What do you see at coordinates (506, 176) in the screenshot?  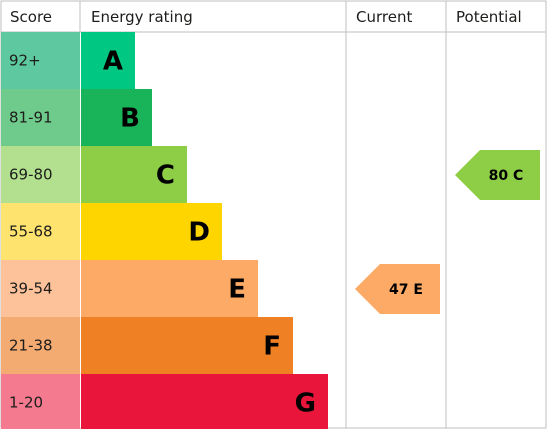 I see `potential-rating-label: 80 C` at bounding box center [506, 176].